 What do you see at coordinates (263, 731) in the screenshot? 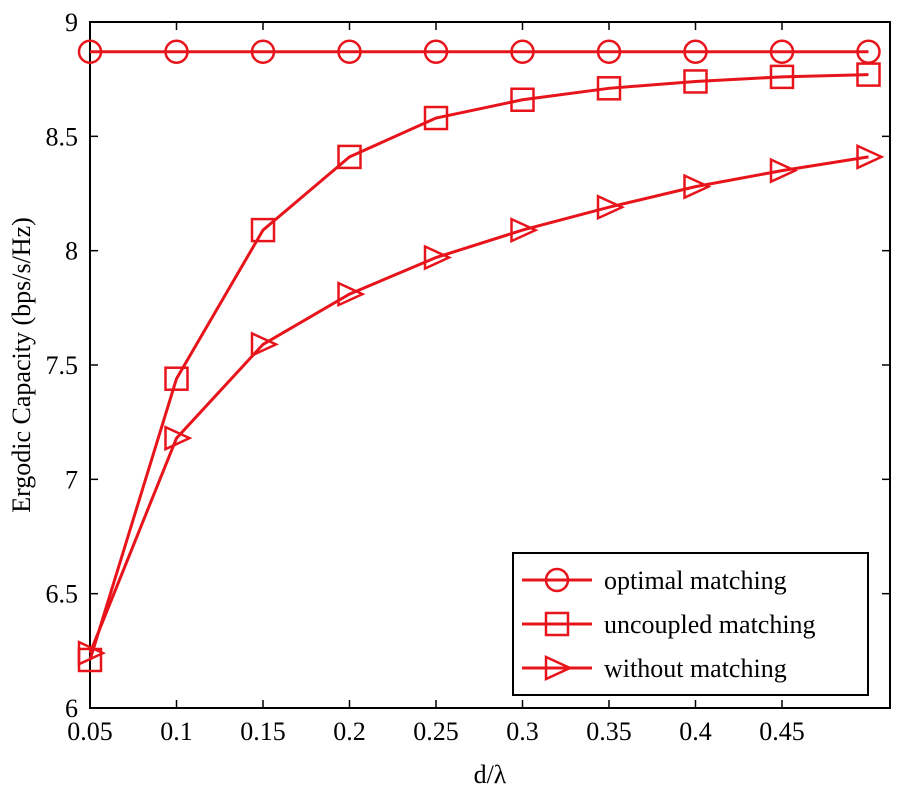
I see `x-tick-label: 0.15` at bounding box center [263, 731].